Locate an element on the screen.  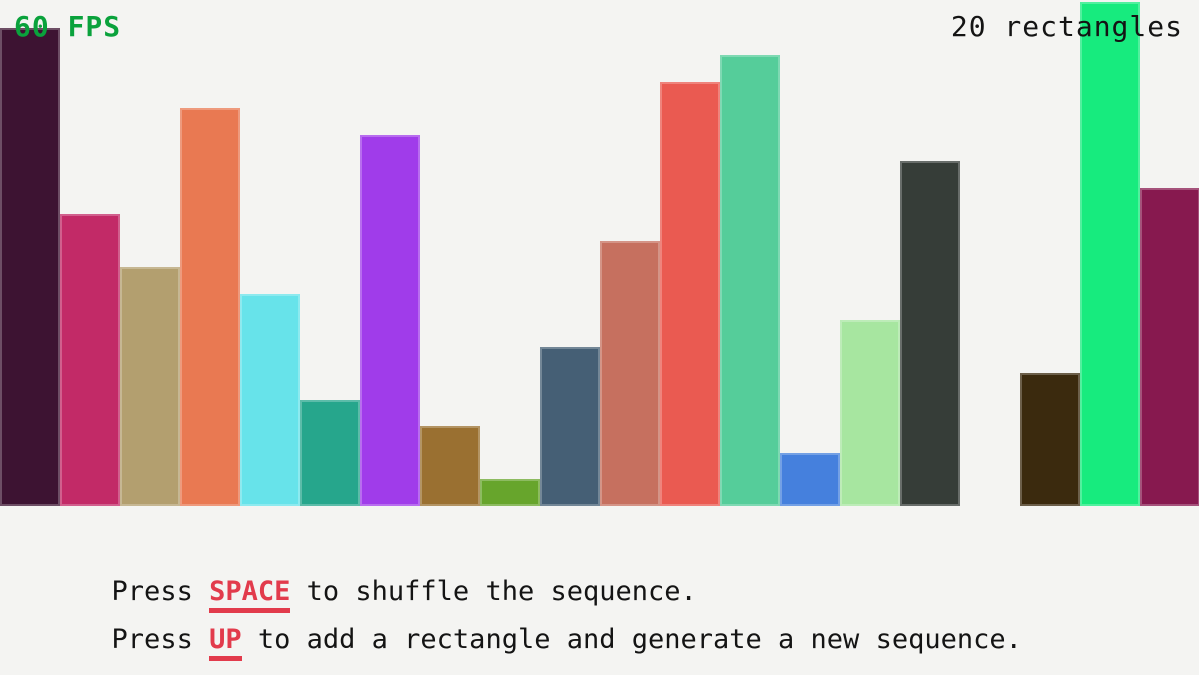
key-space: SPACE is located at coordinates (250, 594).